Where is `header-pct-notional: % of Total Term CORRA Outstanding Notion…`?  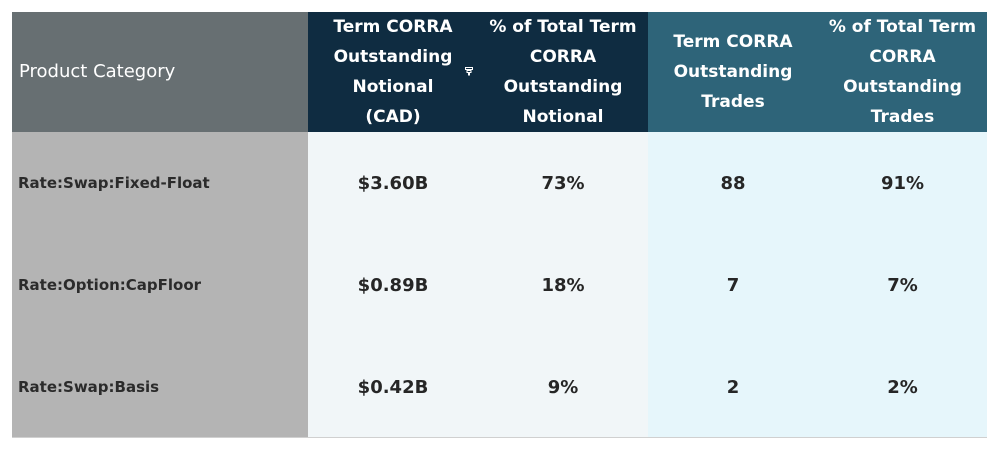 header-pct-notional: % of Total Term CORRA Outstanding Notion… is located at coordinates (563, 72).